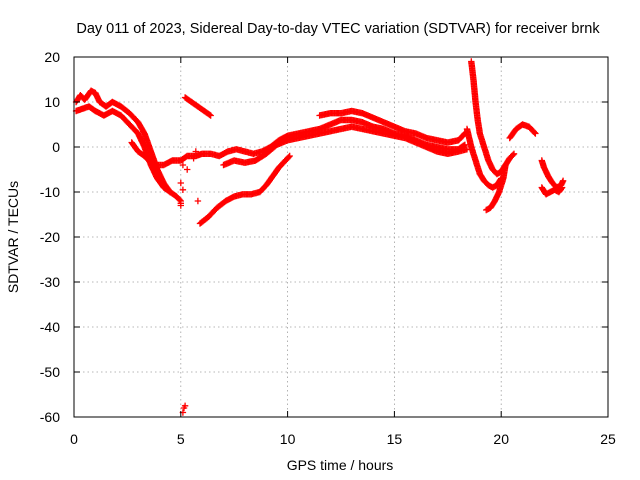 Image resolution: width=640 pixels, height=480 pixels. I want to click on y-tick-label: -50, so click(50, 372).